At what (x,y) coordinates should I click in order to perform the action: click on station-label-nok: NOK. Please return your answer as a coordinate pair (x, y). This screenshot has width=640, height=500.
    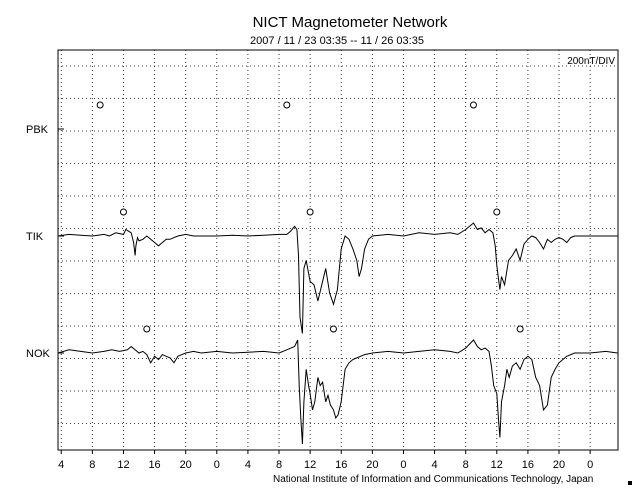
    Looking at the image, I should click on (38, 354).